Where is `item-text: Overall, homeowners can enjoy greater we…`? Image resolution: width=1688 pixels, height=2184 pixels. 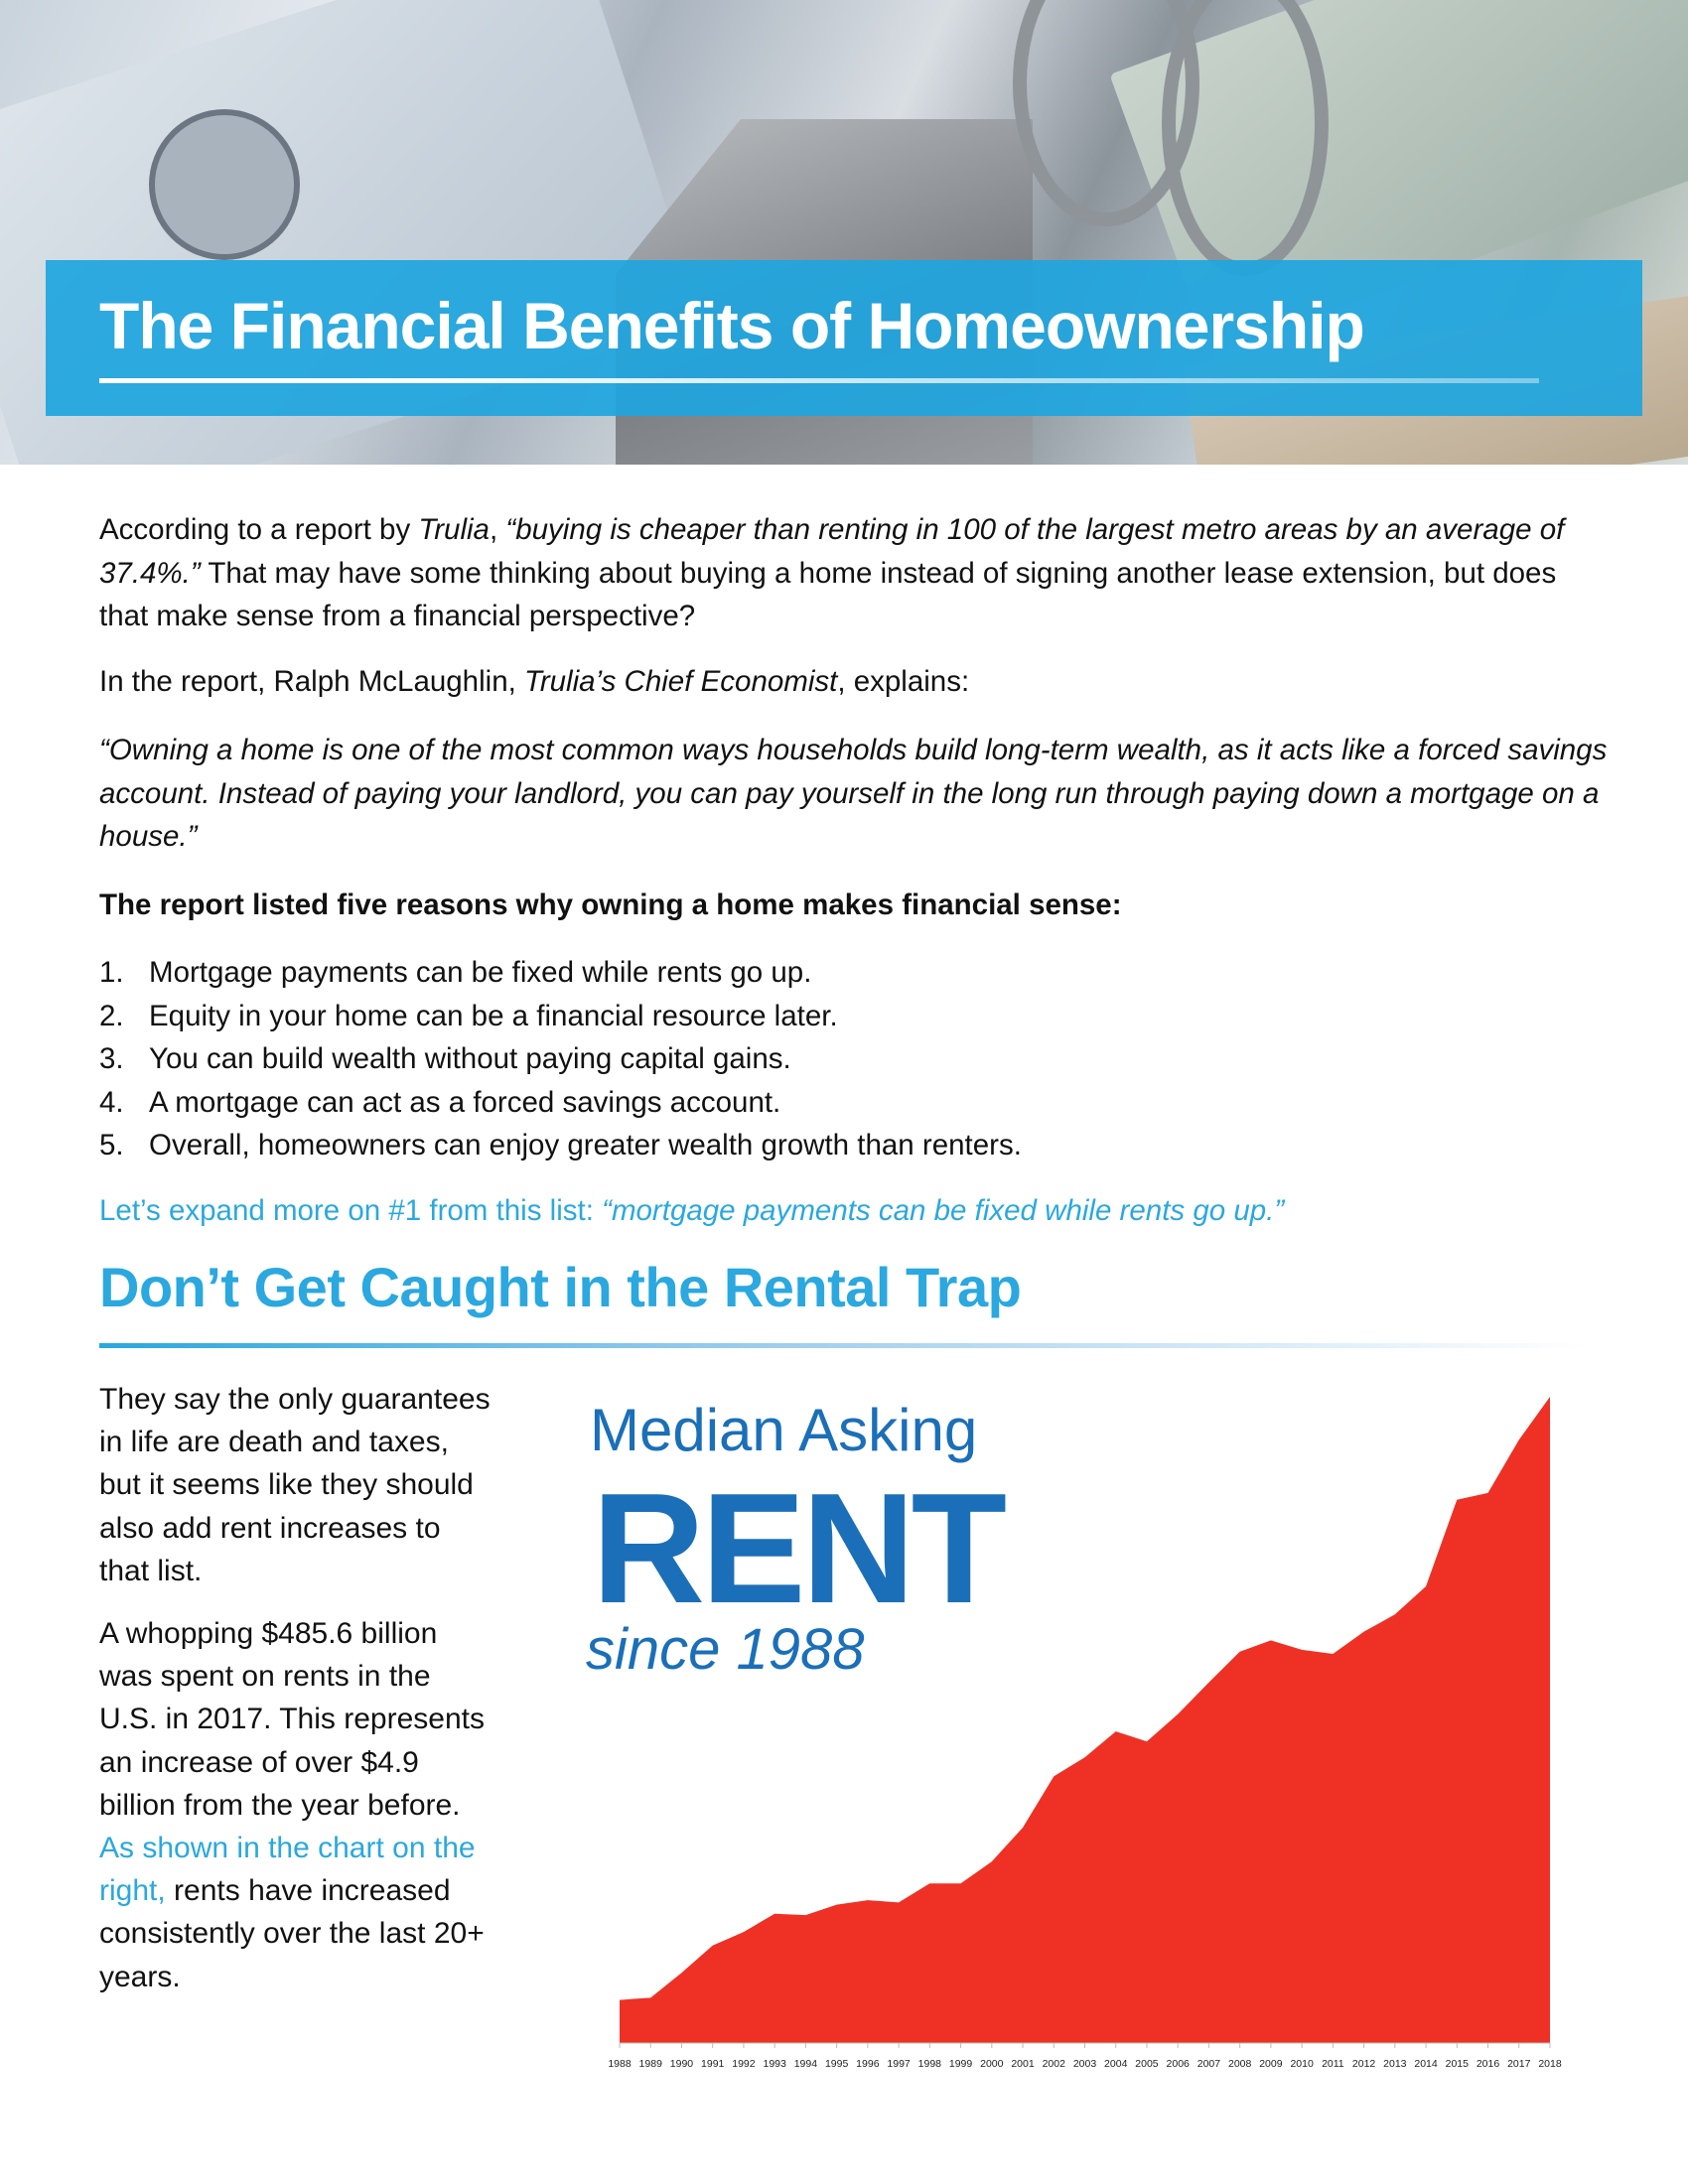 item-text: Overall, homeowners can enjoy greater we… is located at coordinates (585, 1145).